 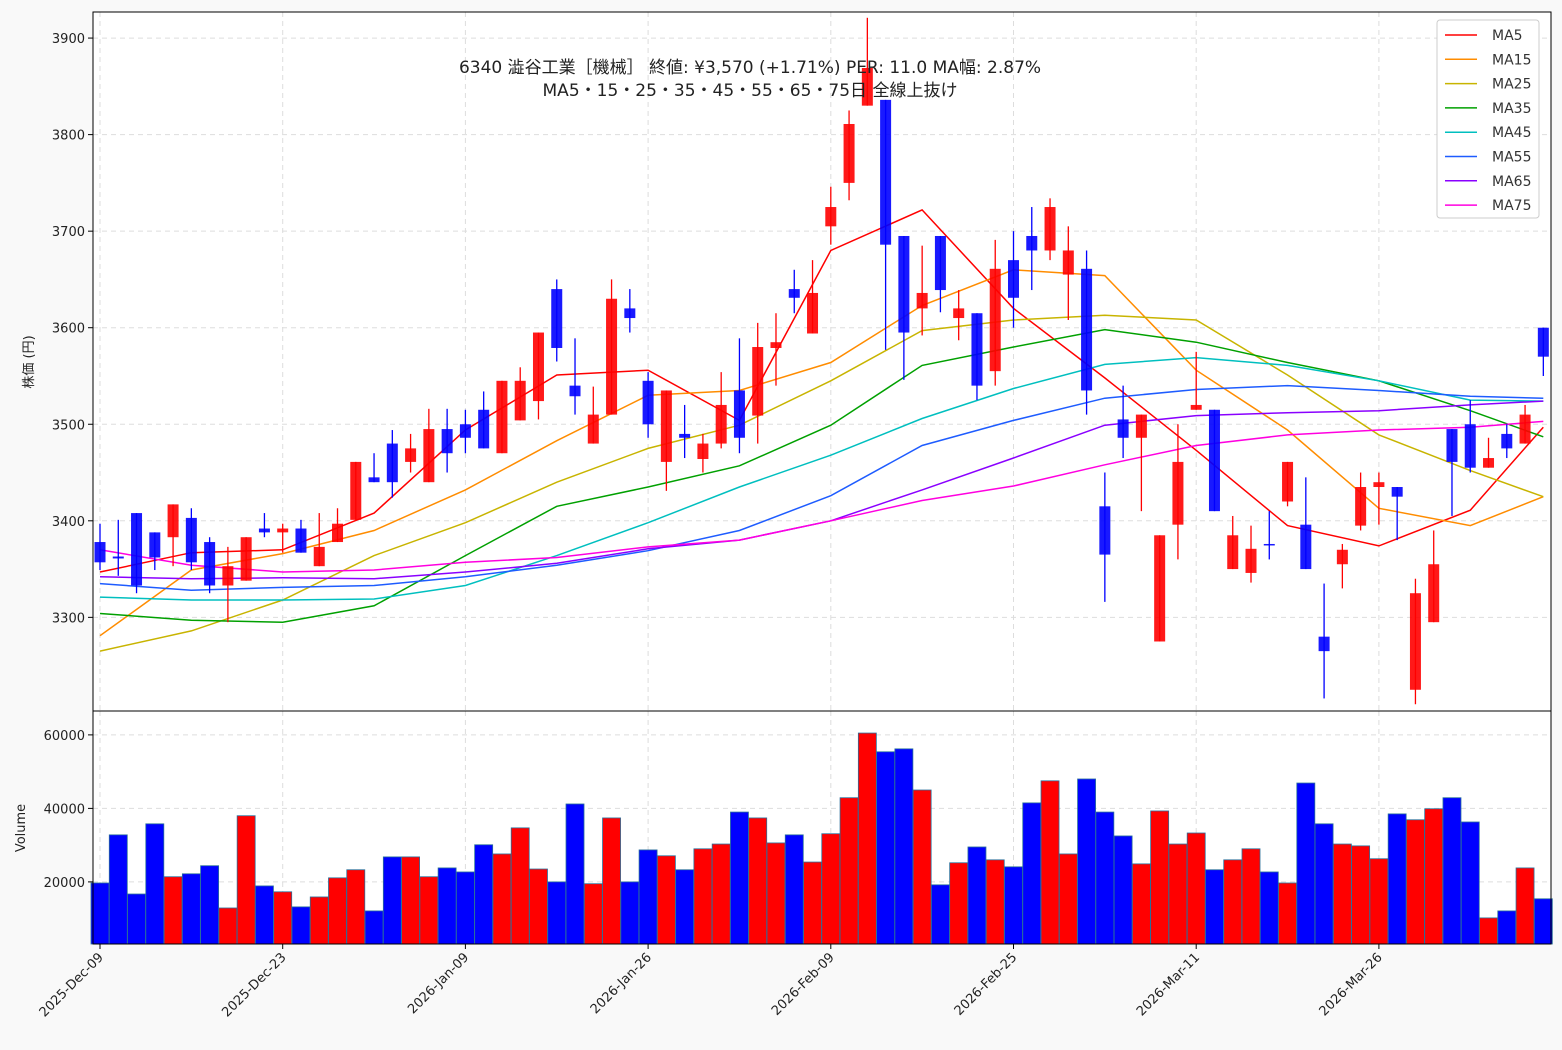 I want to click on volume-tick-label: 20000, so click(x=64, y=883).